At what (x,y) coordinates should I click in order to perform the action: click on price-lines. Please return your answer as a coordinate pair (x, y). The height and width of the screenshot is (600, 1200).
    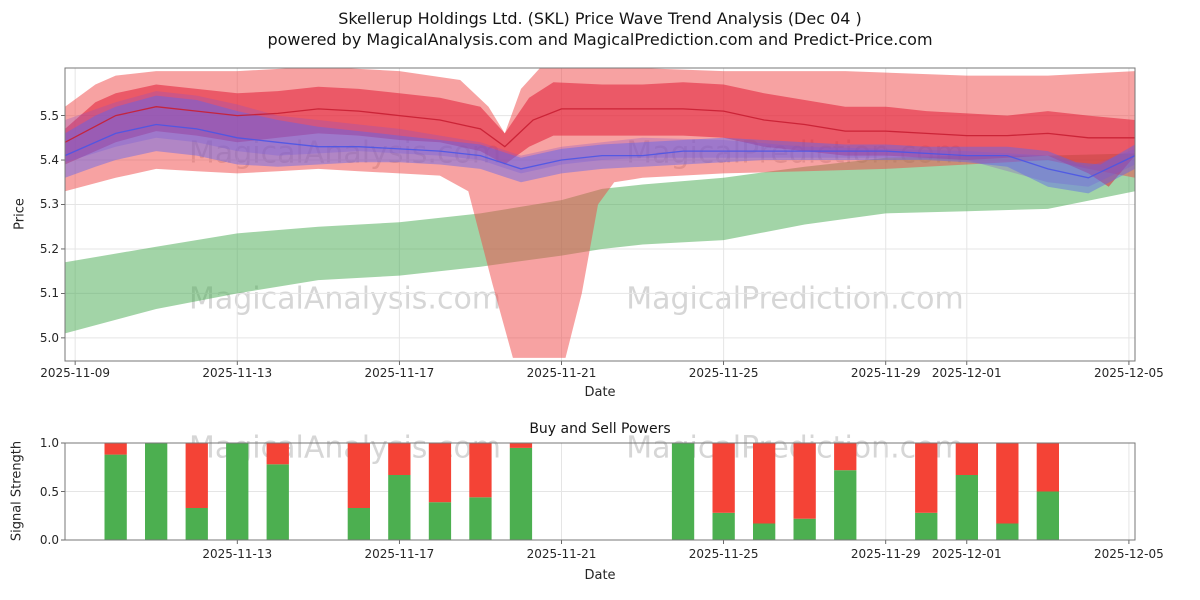
    Looking at the image, I should click on (600, 142).